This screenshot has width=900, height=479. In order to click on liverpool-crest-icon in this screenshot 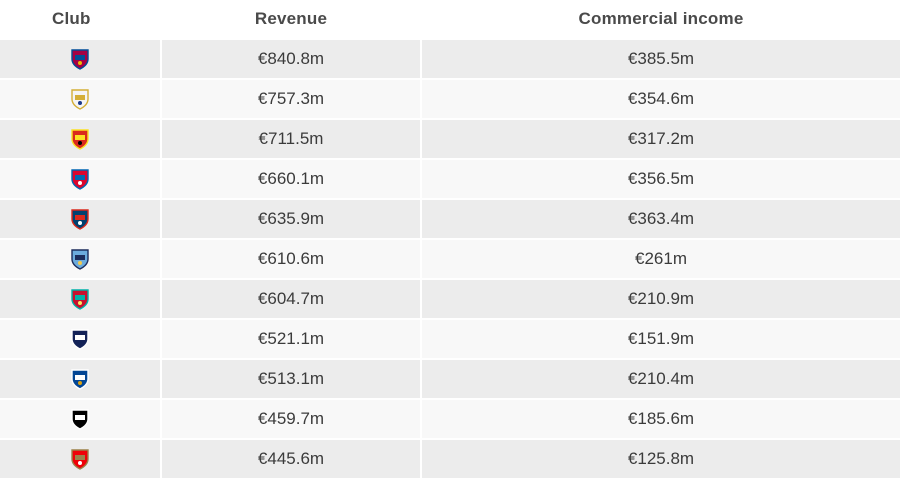, I will do `click(80, 299)`.